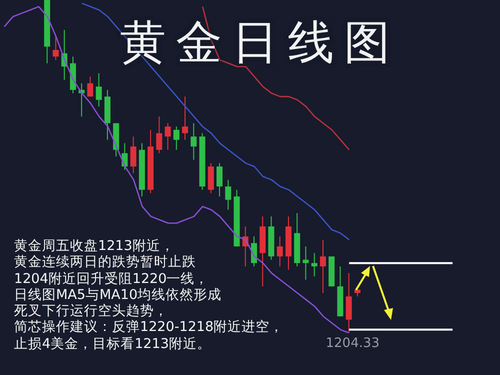 Image resolution: width=500 pixels, height=375 pixels. Describe the element at coordinates (113, 344) in the screenshot. I see `text: 止损4美金，目标看1213附近。` at that location.